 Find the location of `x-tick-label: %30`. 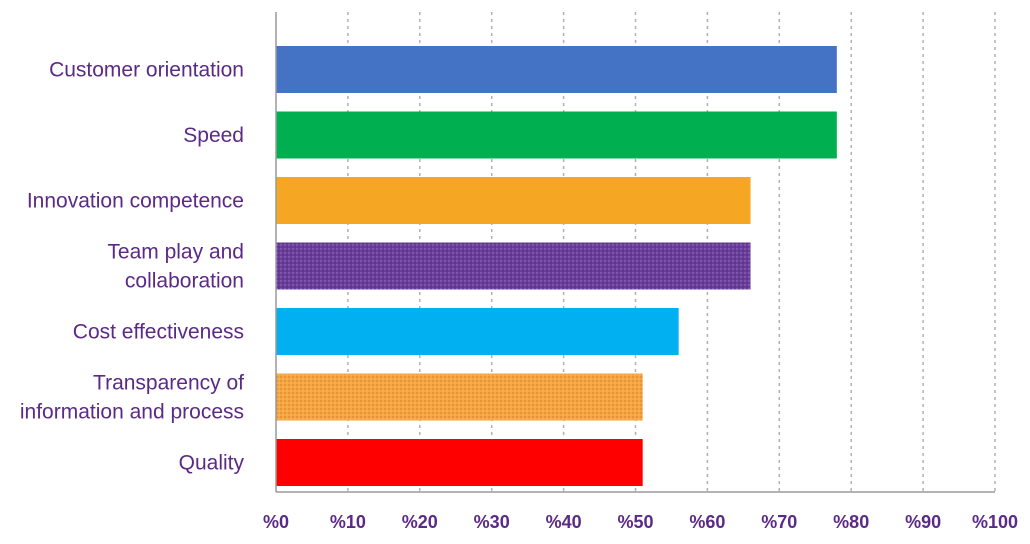

x-tick-label: %30 is located at coordinates (492, 522).